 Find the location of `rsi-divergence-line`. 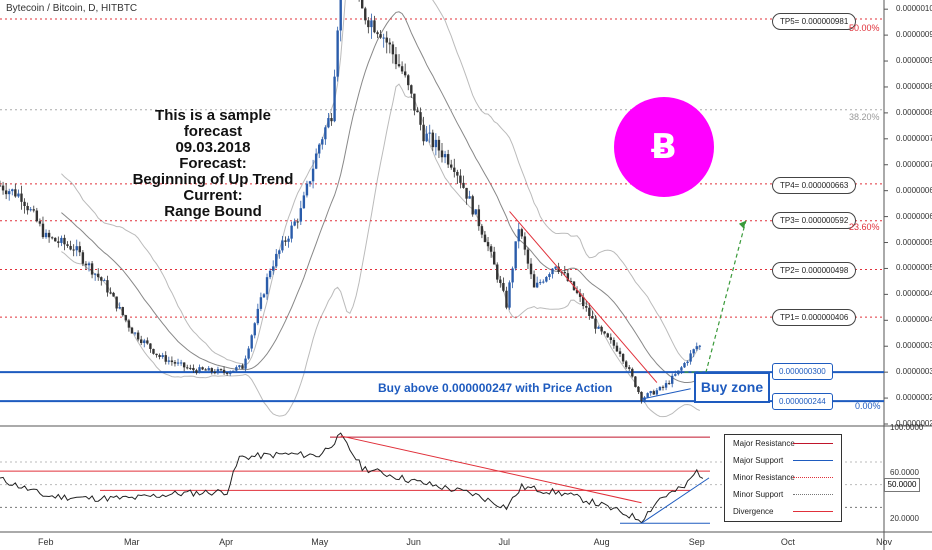

rsi-divergence-line is located at coordinates (491, 469).